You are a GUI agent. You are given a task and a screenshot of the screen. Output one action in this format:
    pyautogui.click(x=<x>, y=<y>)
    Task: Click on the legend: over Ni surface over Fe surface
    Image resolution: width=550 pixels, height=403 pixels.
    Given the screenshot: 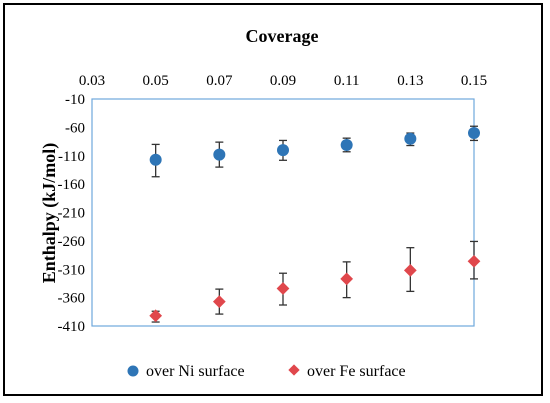 What is the action you would take?
    pyautogui.click(x=266, y=371)
    